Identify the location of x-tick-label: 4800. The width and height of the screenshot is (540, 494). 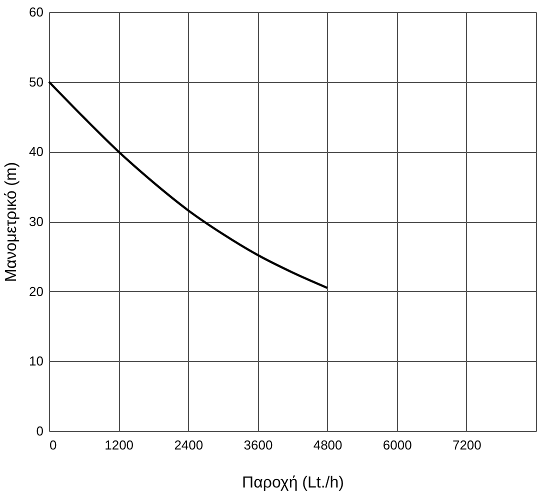
(327, 445).